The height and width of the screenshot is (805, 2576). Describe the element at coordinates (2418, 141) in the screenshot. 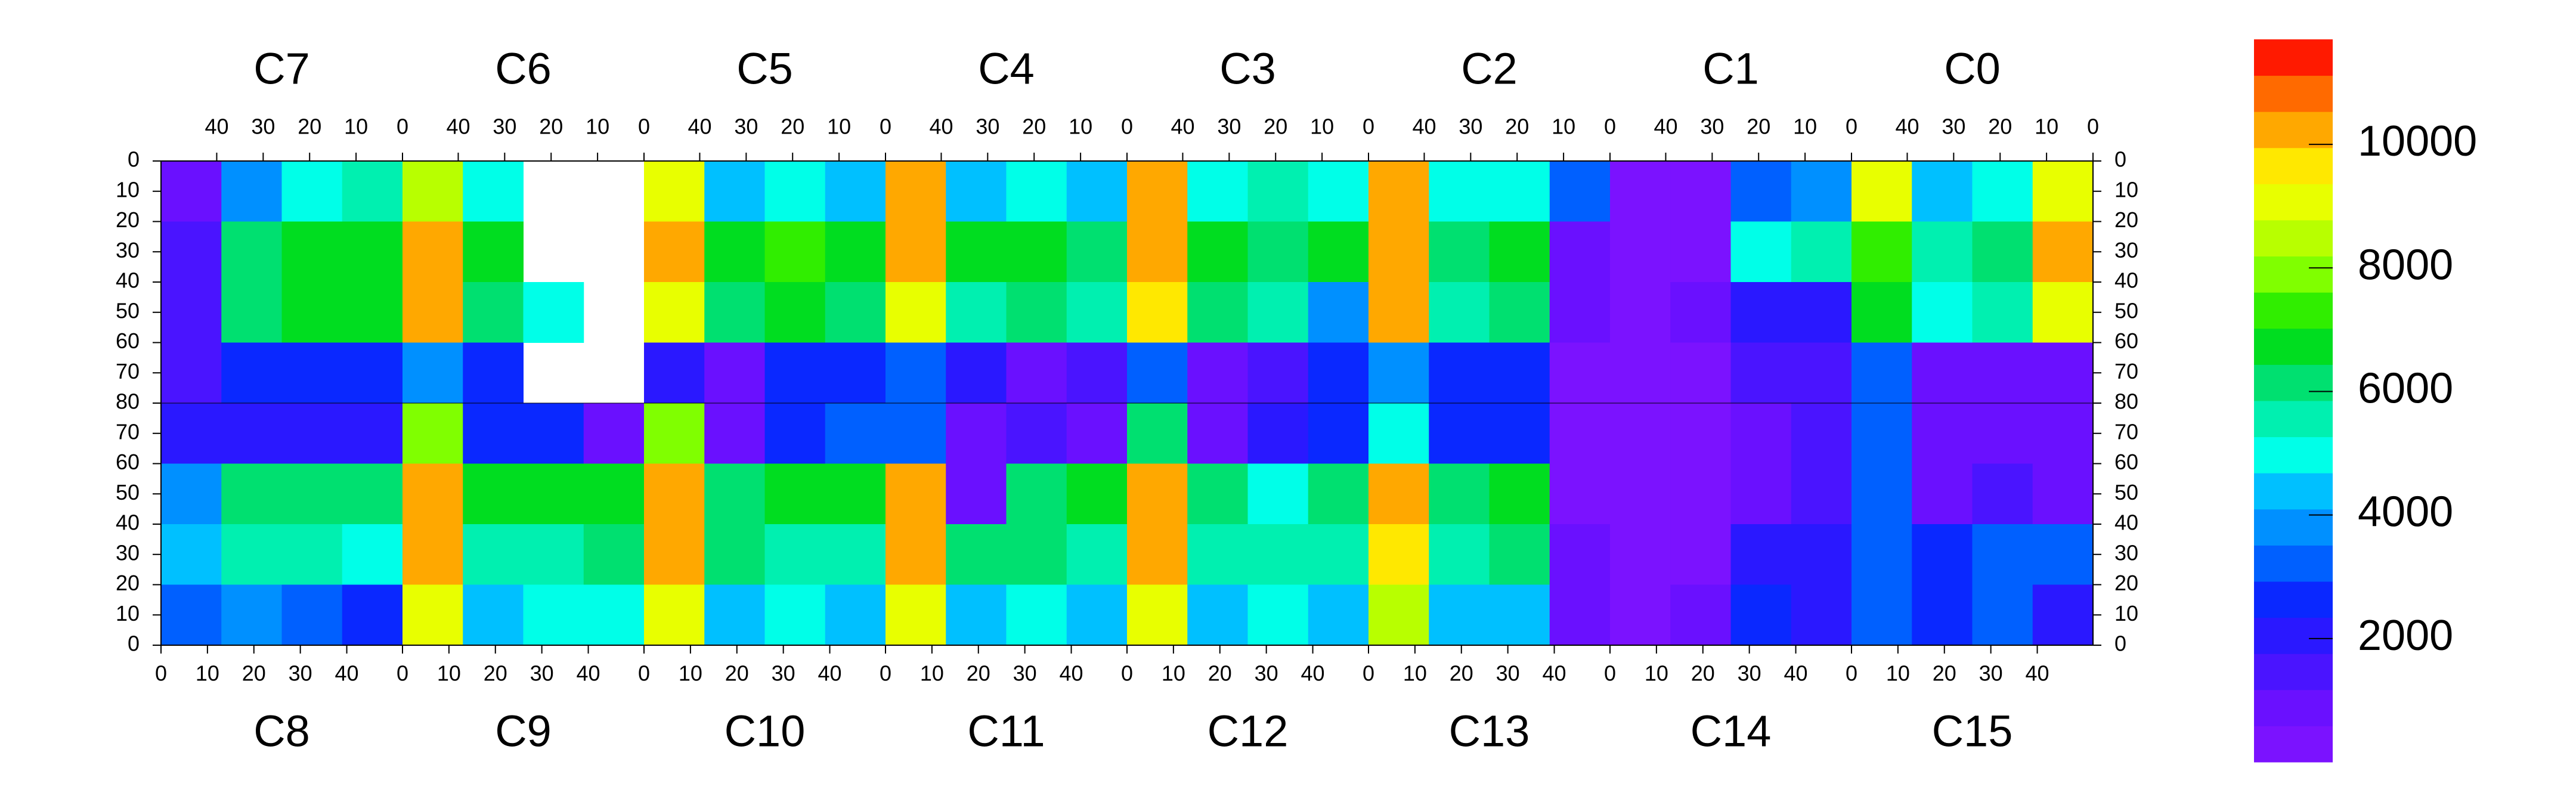

I see `colorbar-label: 10000` at that location.